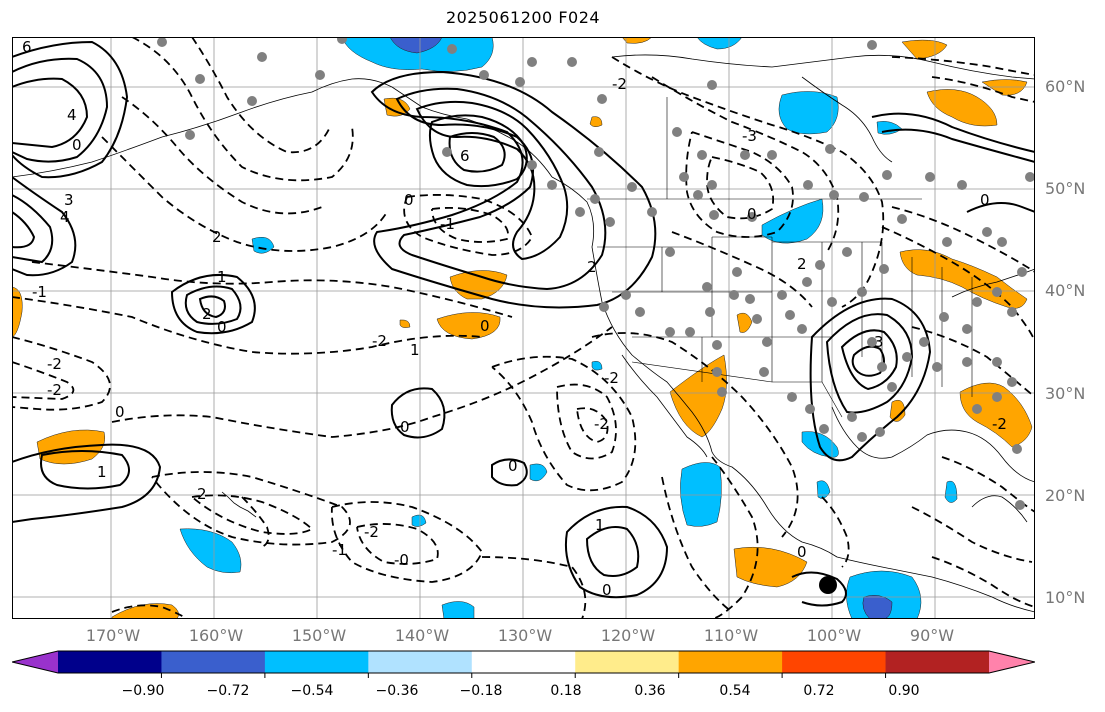  I want to click on lon-label-130w: 130°W, so click(525, 635).